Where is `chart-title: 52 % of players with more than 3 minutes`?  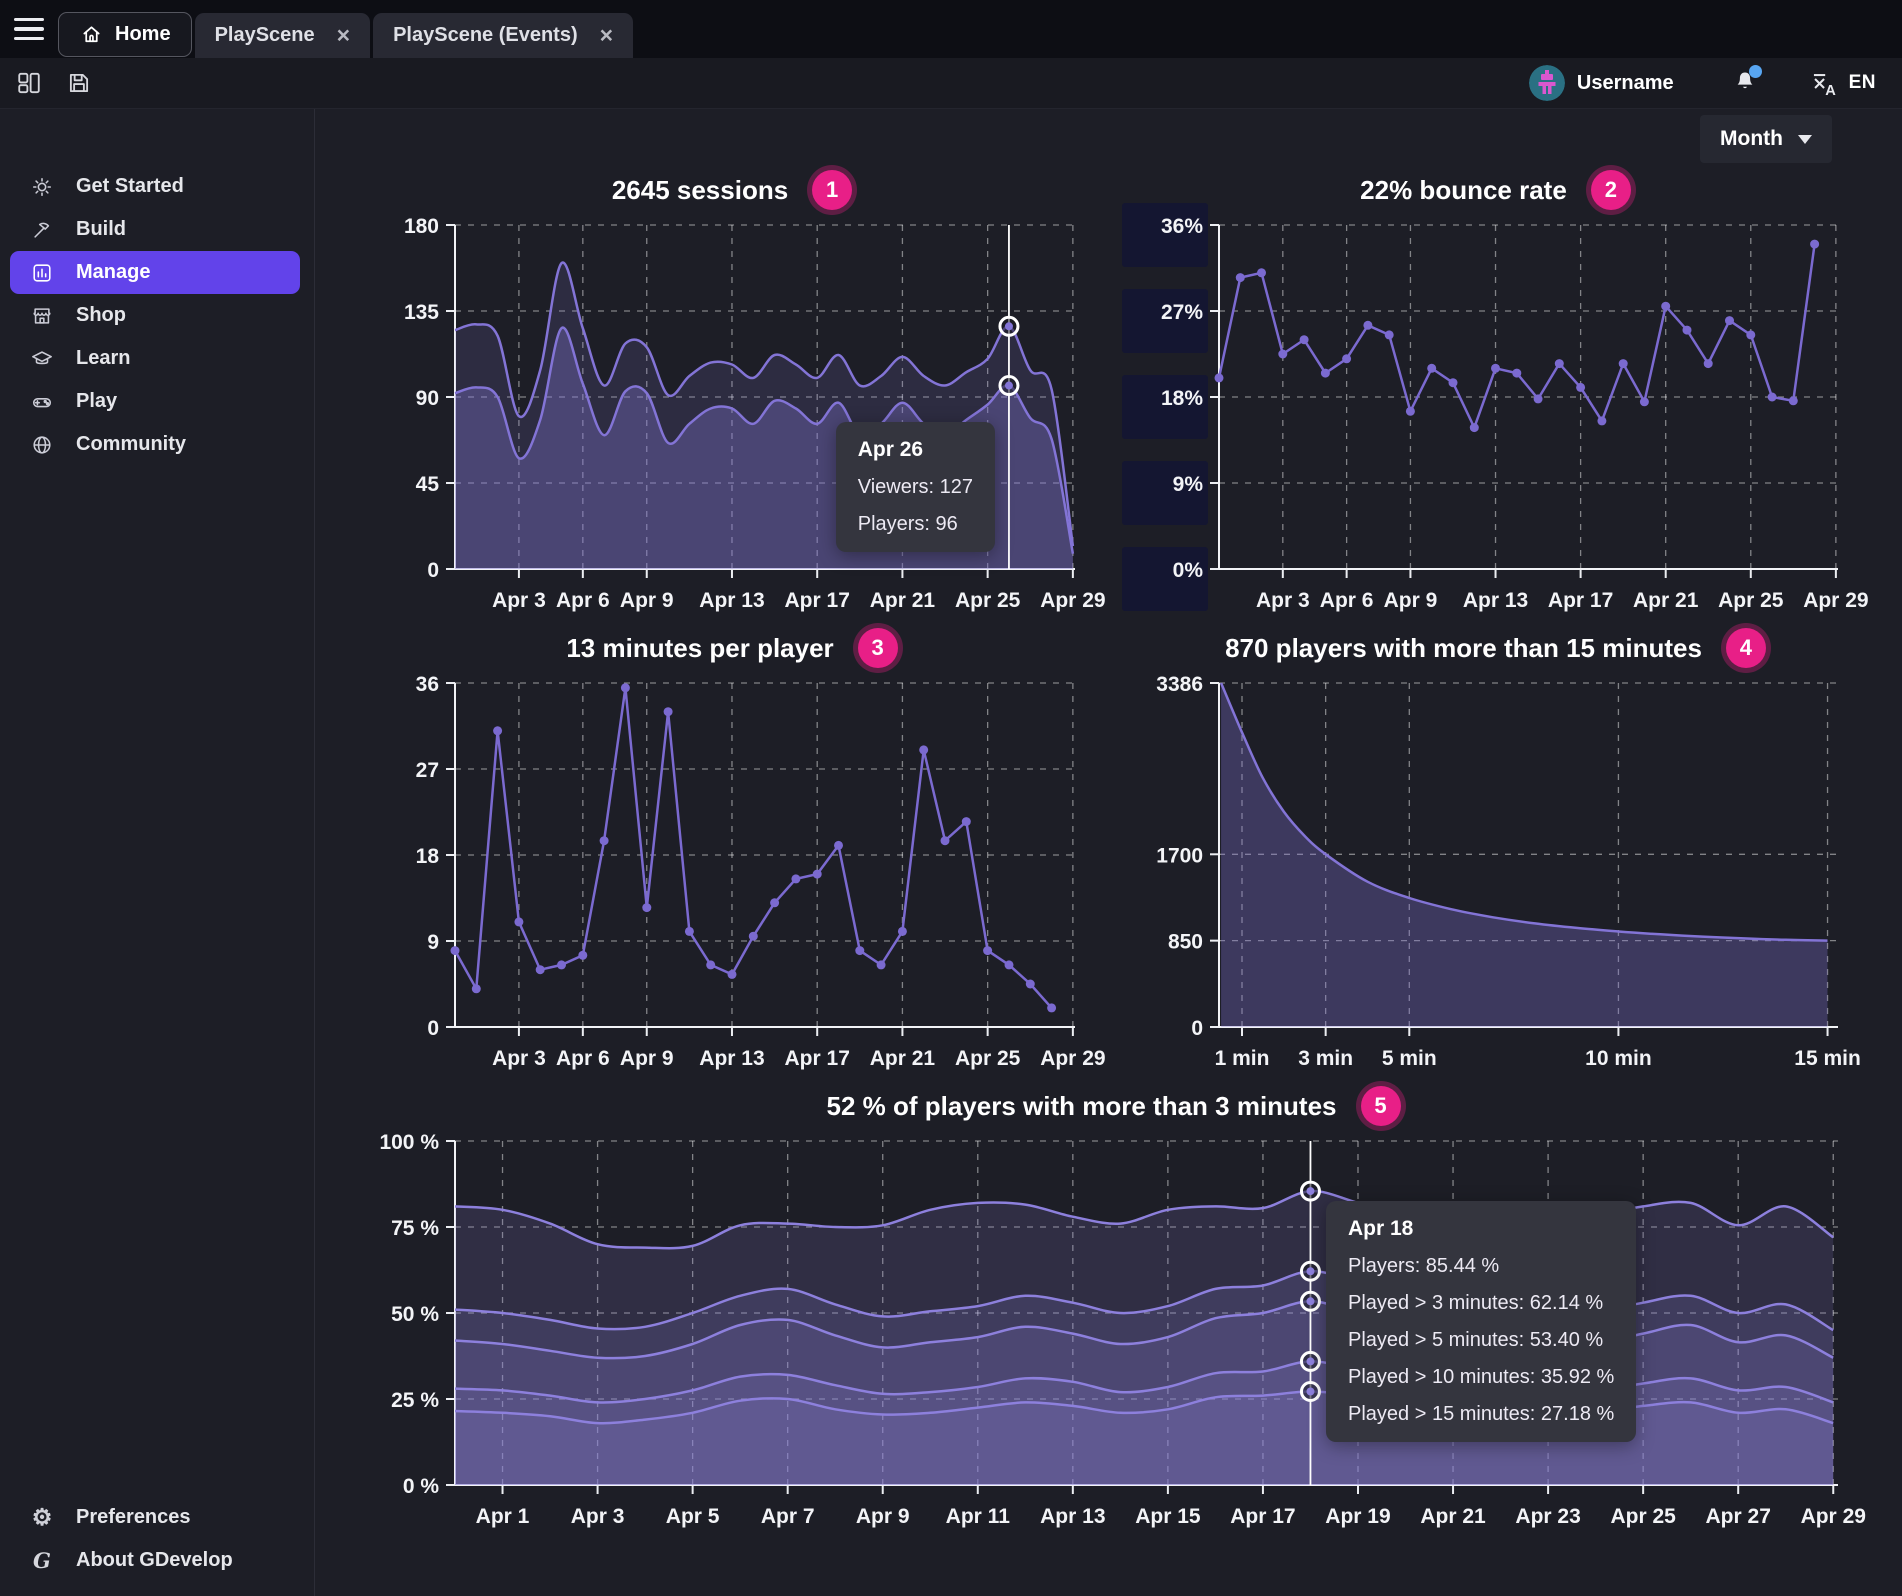 chart-title: 52 % of players with more than 3 minutes is located at coordinates (1081, 1105).